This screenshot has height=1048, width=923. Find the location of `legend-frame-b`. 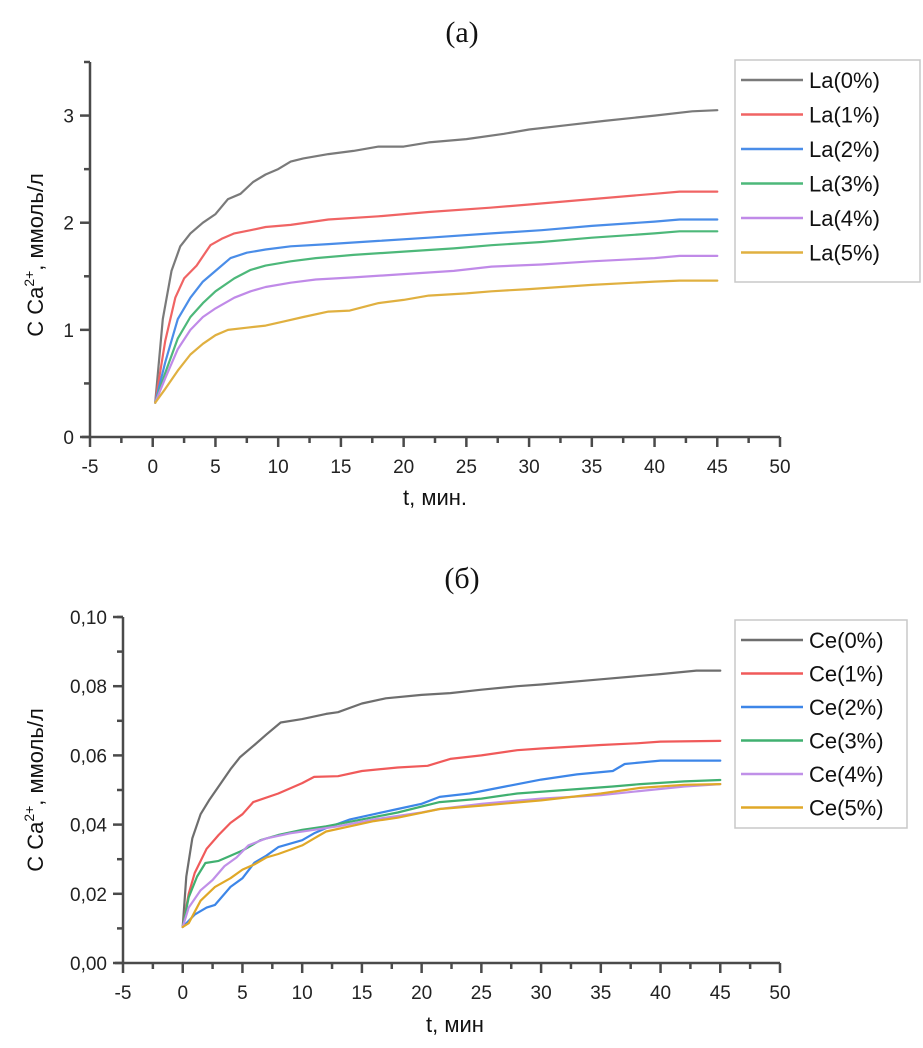

legend-frame-b is located at coordinates (821, 724).